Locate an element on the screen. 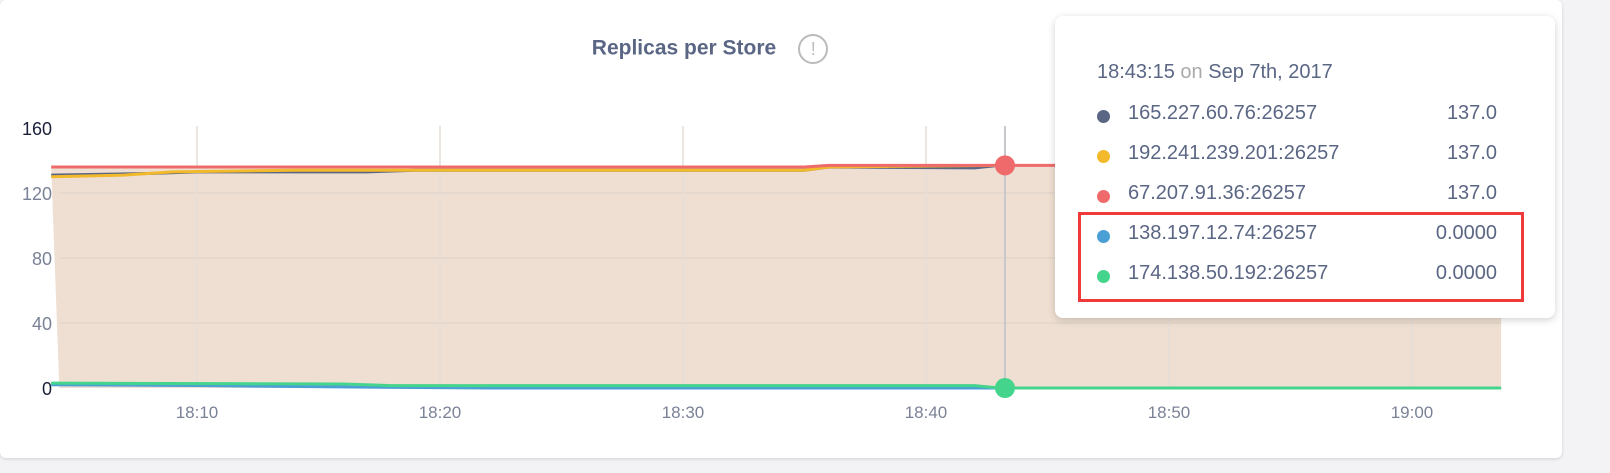 This screenshot has height=473, width=1610. tooltip-row: 138.197.12.74:26257 0.0000 is located at coordinates (1297, 238).